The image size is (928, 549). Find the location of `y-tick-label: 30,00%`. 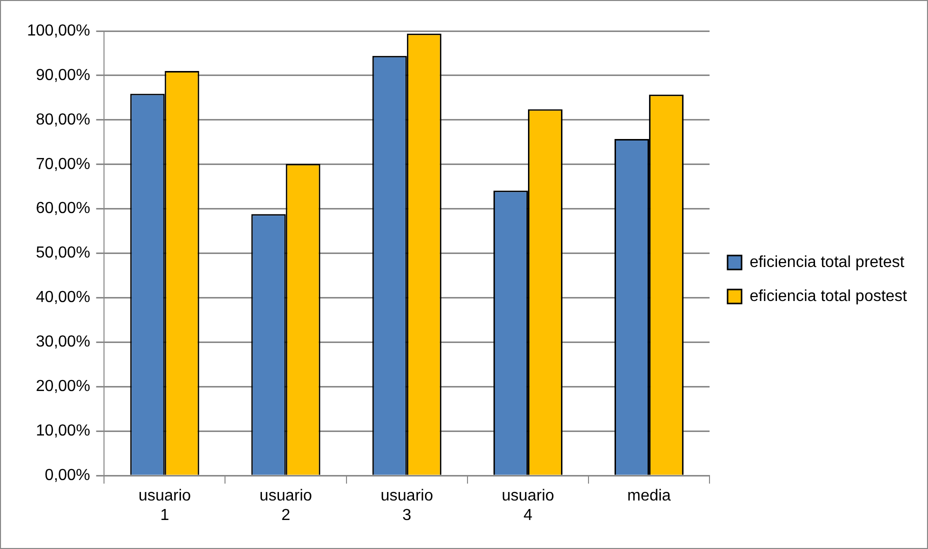

y-tick-label: 30,00% is located at coordinates (63, 342).